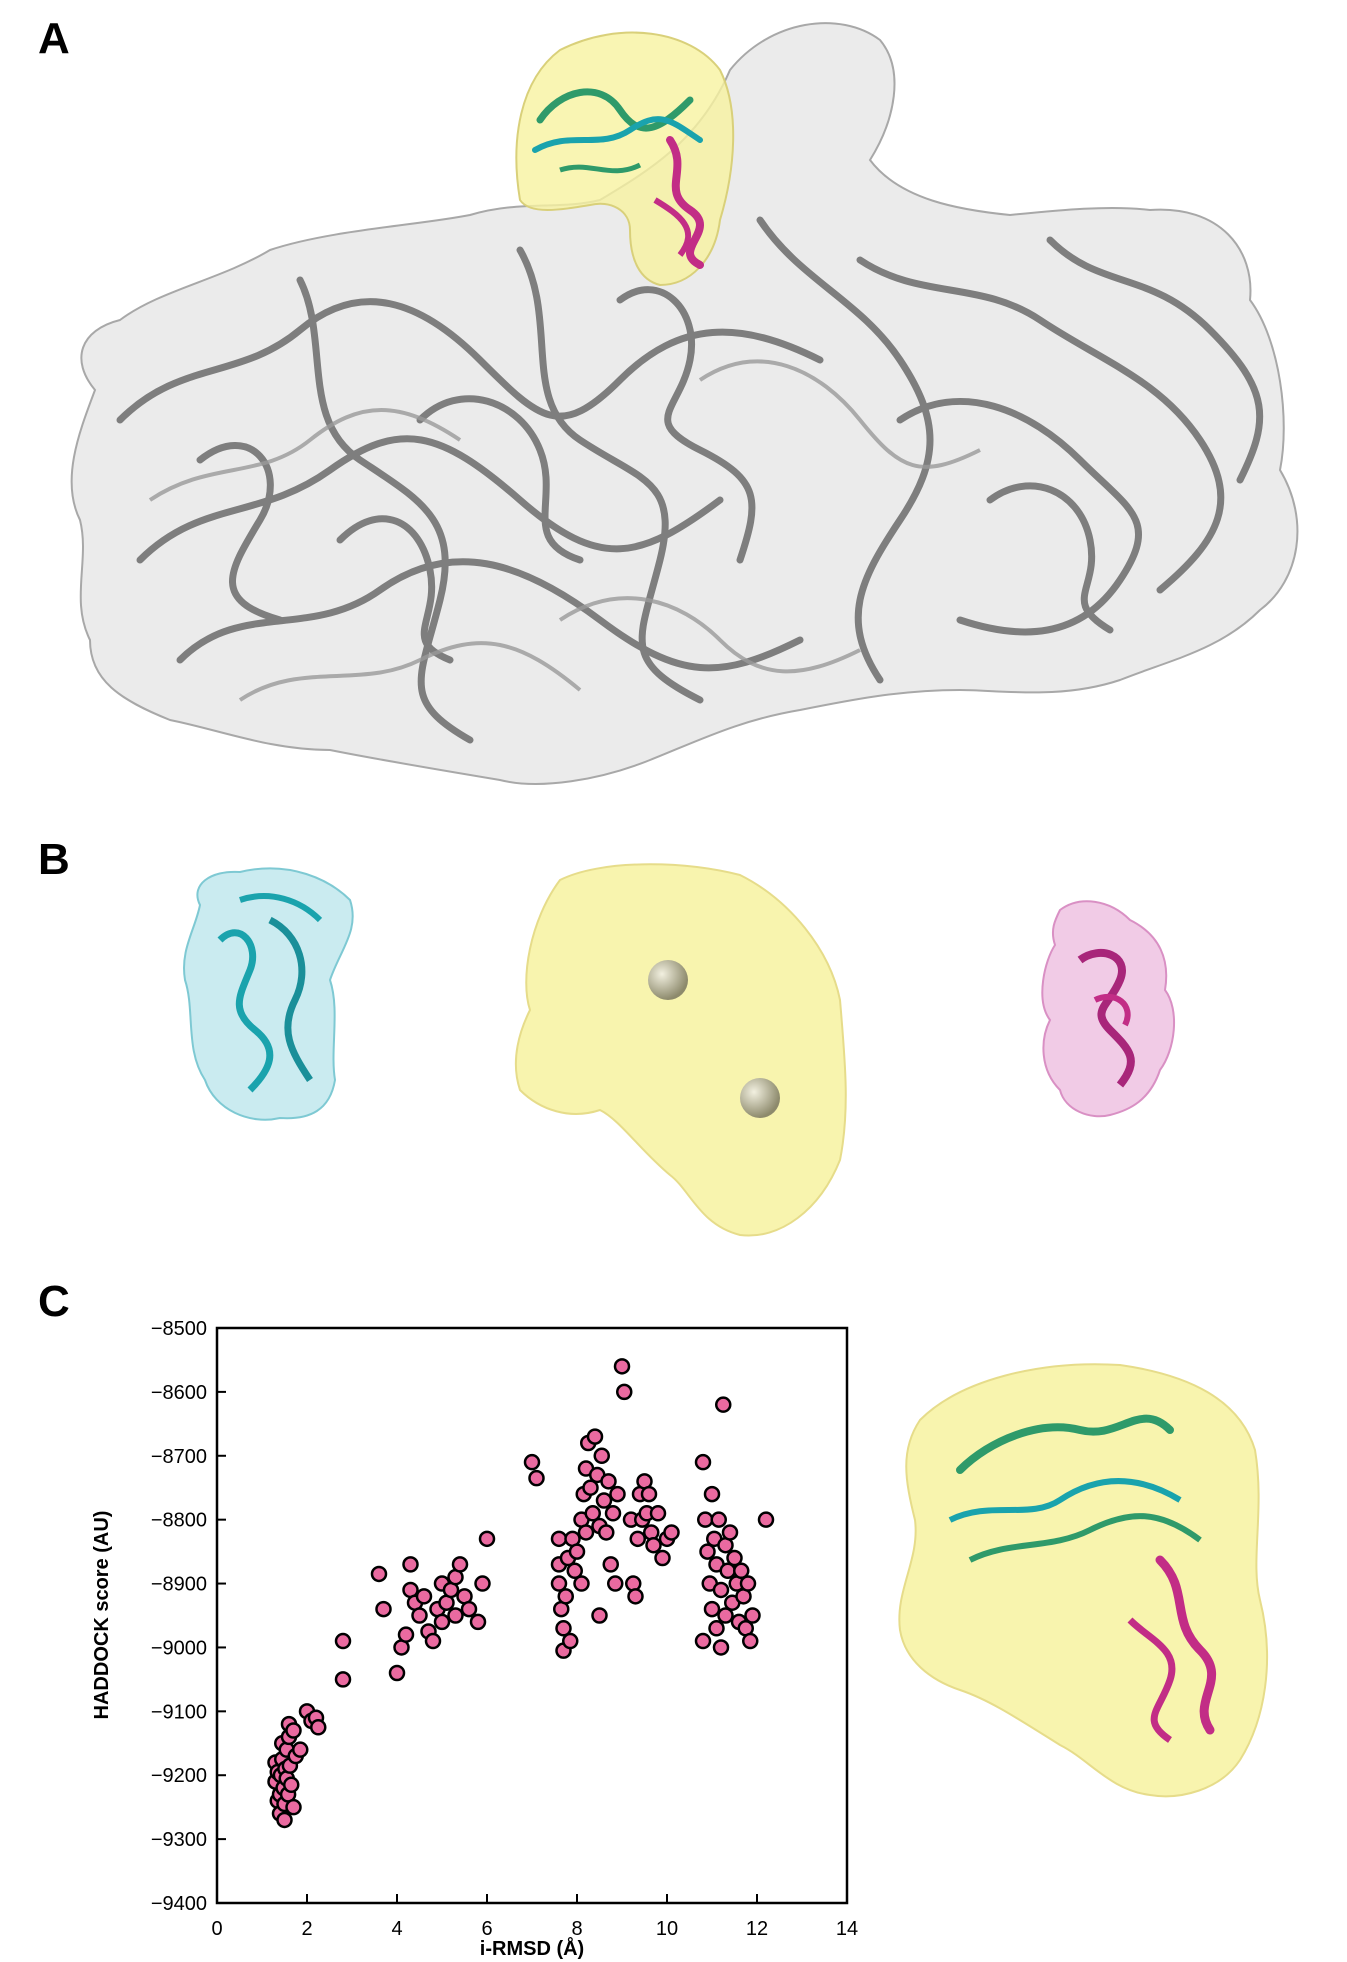  What do you see at coordinates (54, 859) in the screenshot?
I see `panel-label-b: B` at bounding box center [54, 859].